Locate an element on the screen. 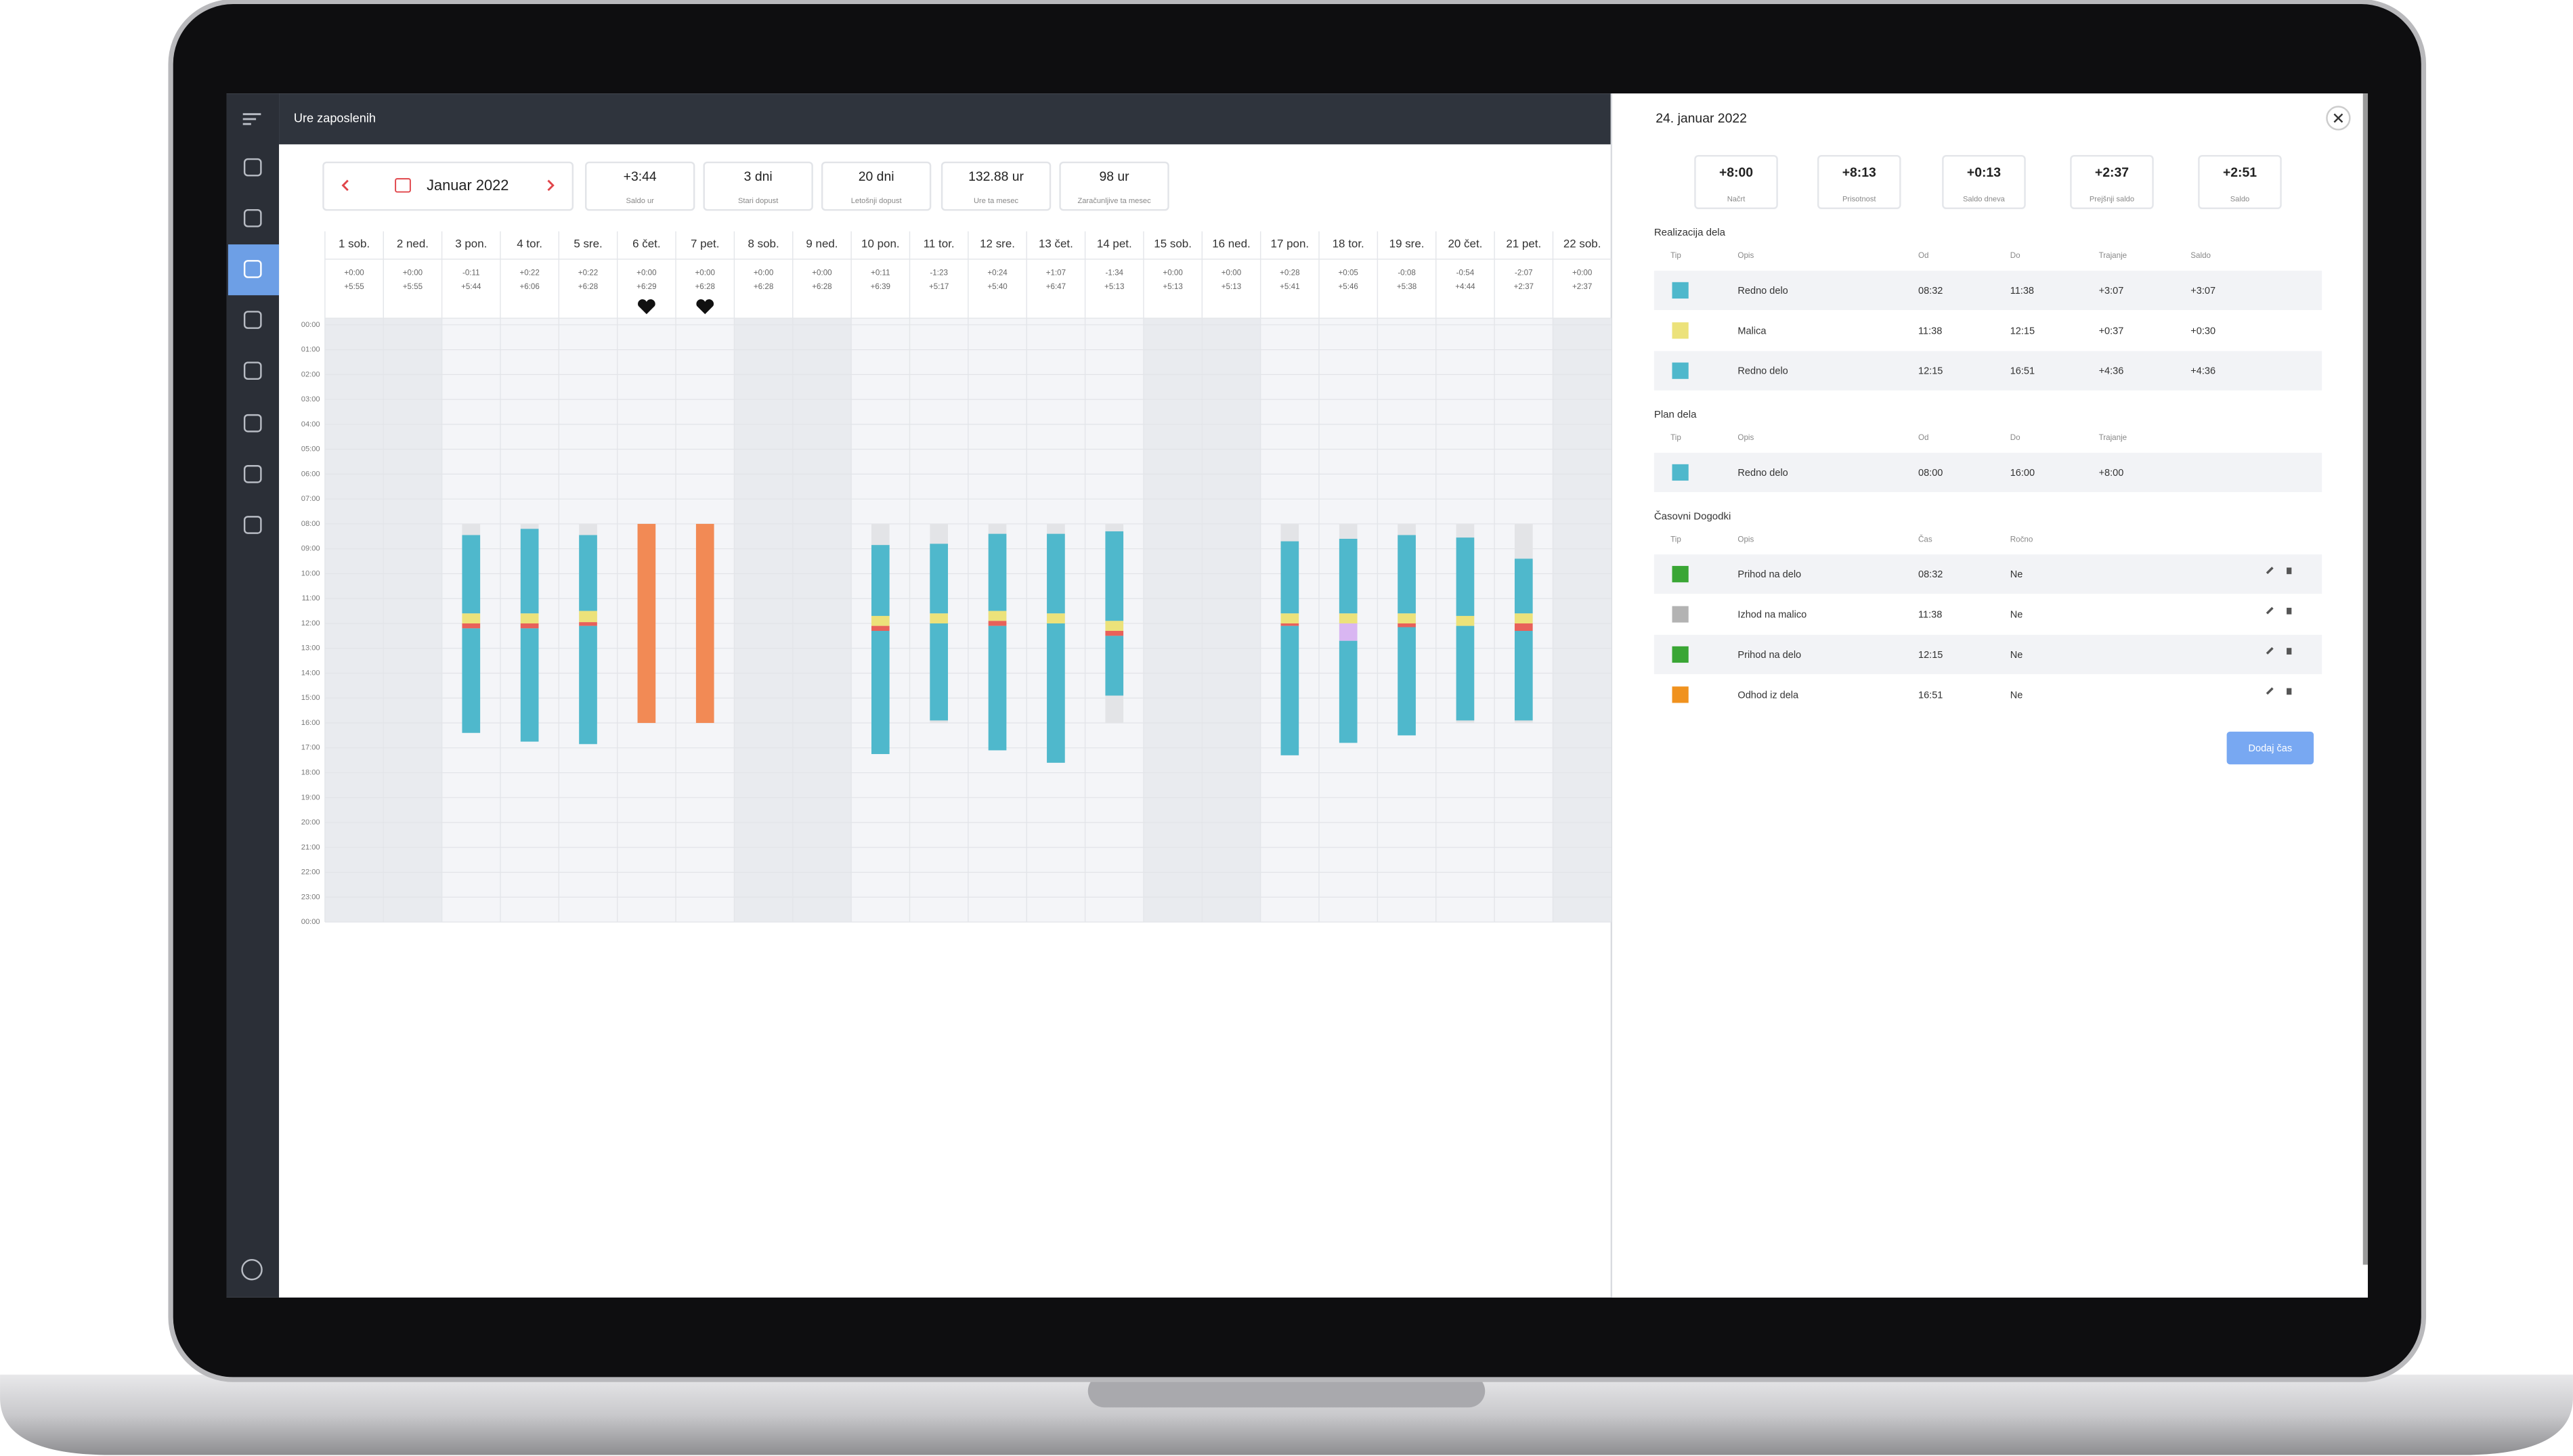 Image resolution: width=2573 pixels, height=1456 pixels. day-label: 4 tor. is located at coordinates (529, 244).